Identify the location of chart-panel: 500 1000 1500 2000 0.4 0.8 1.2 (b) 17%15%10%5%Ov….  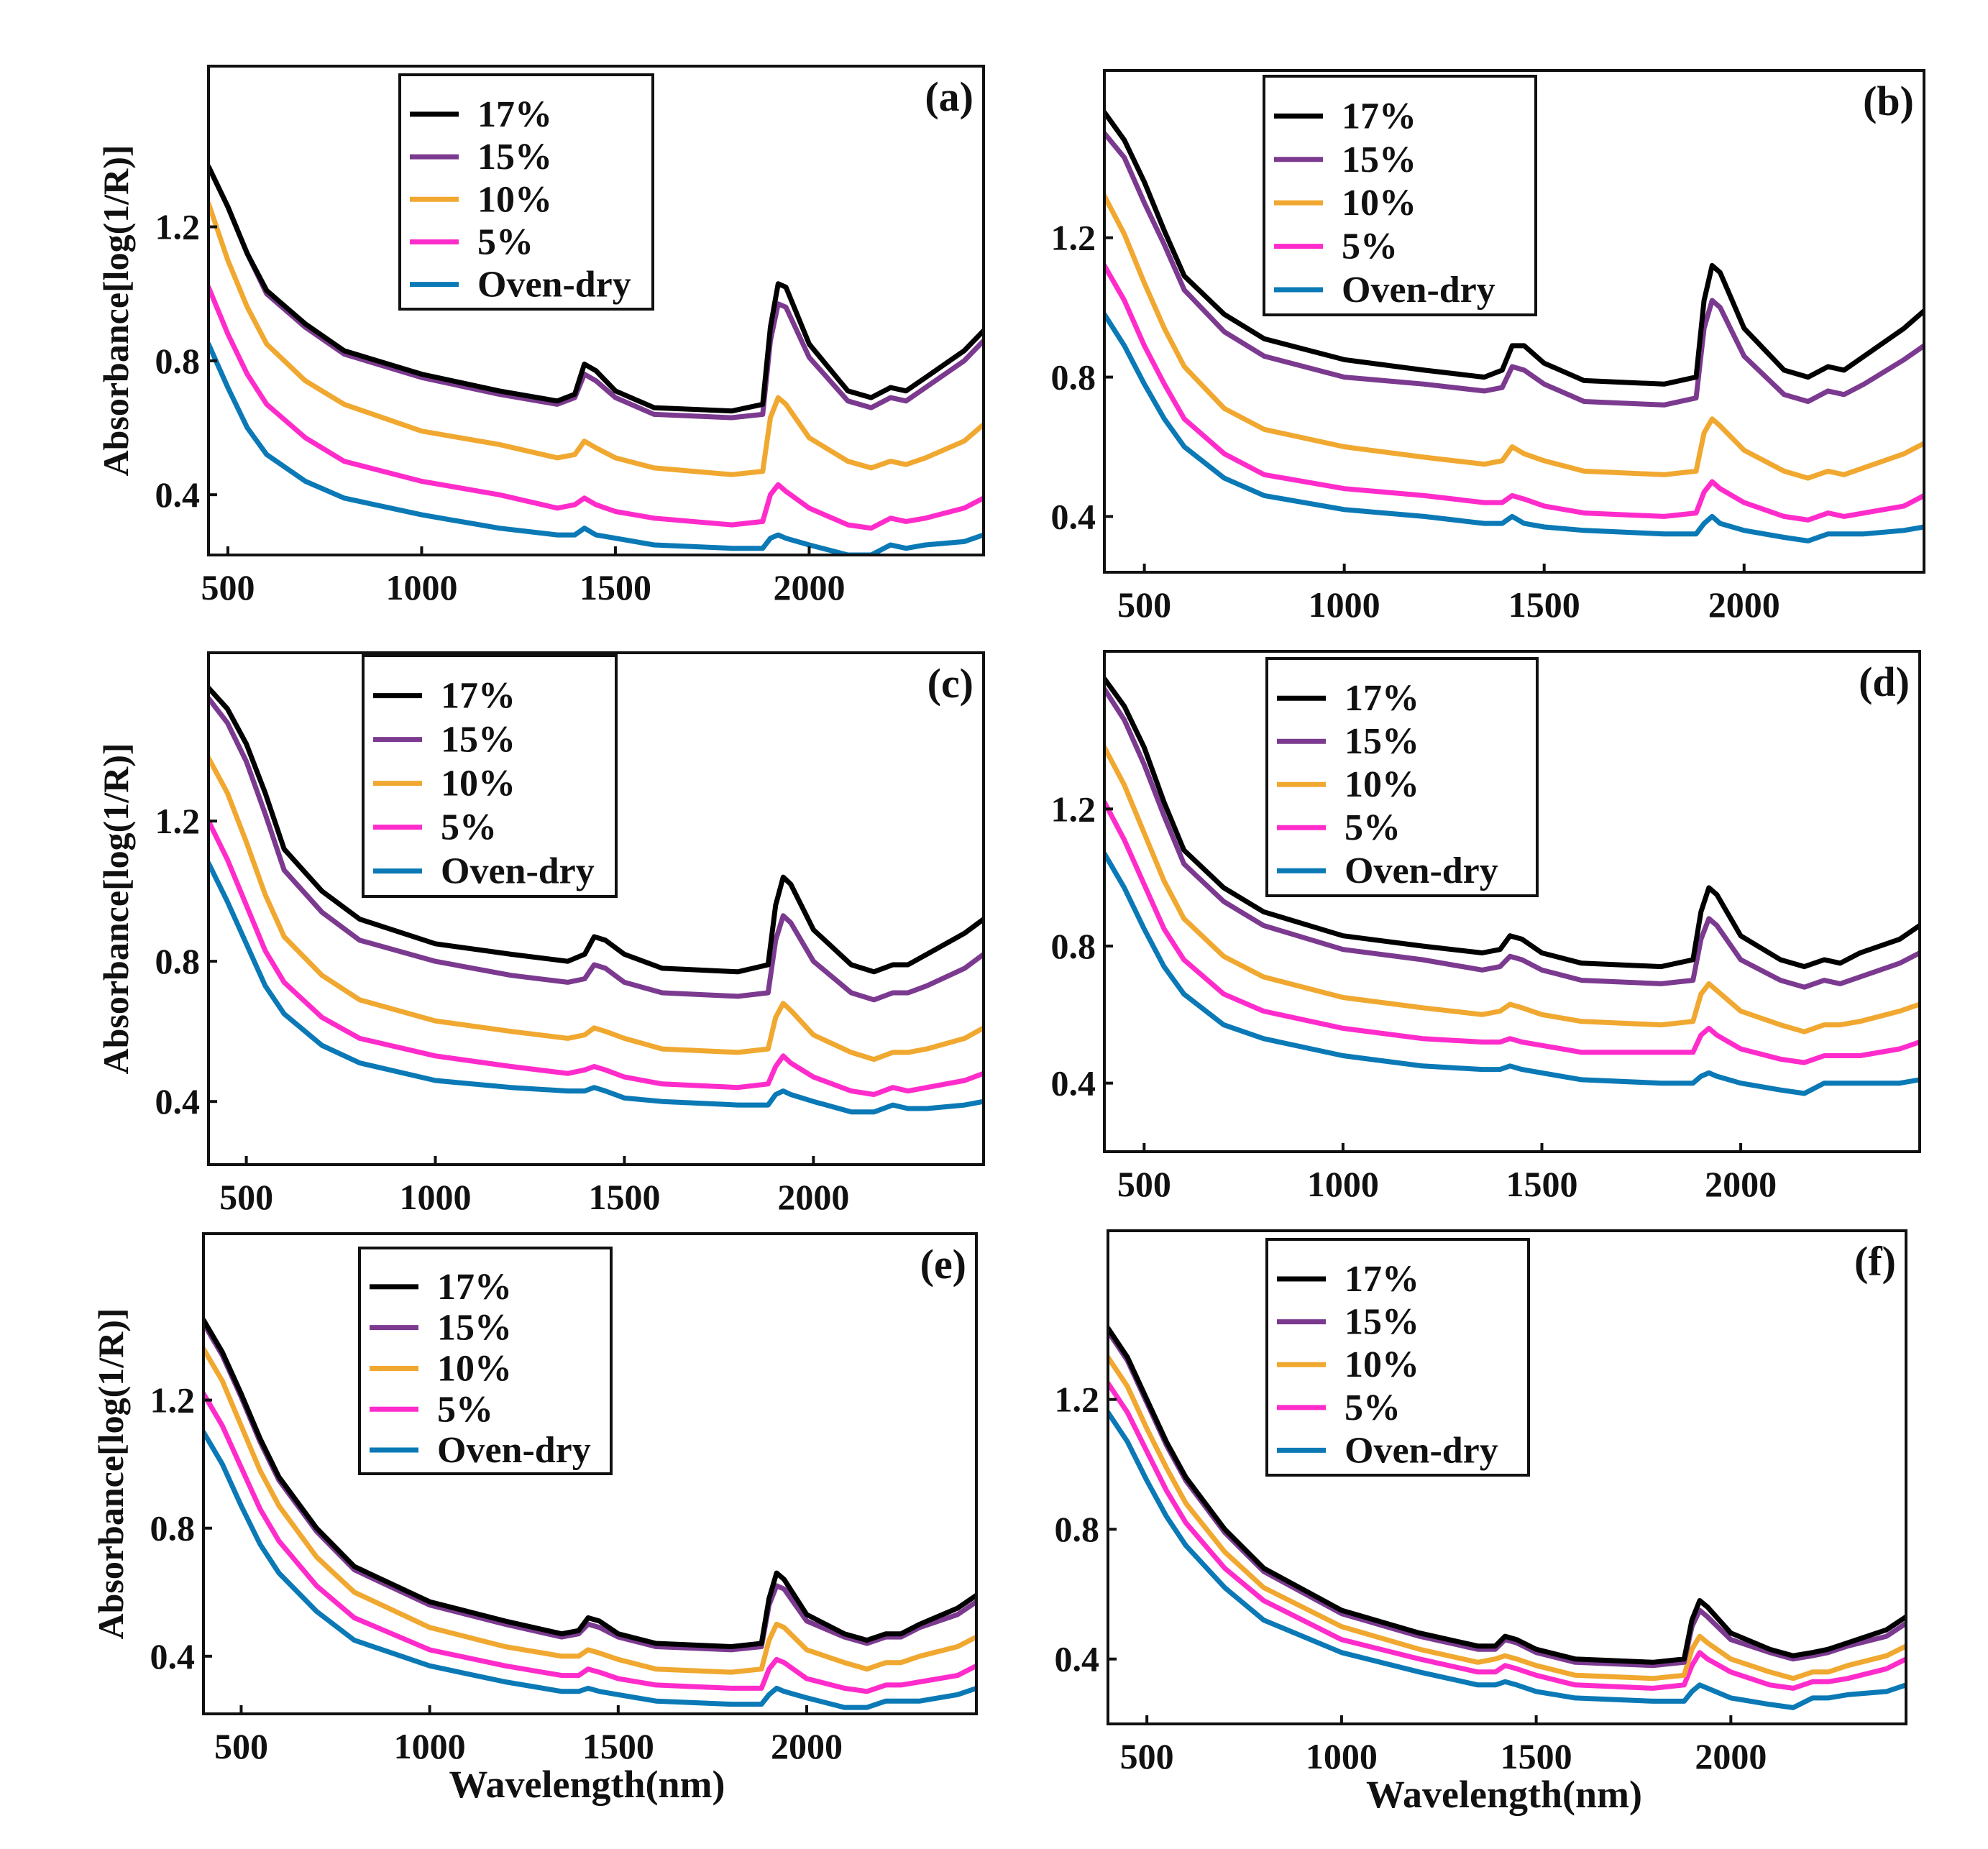
(1488, 347).